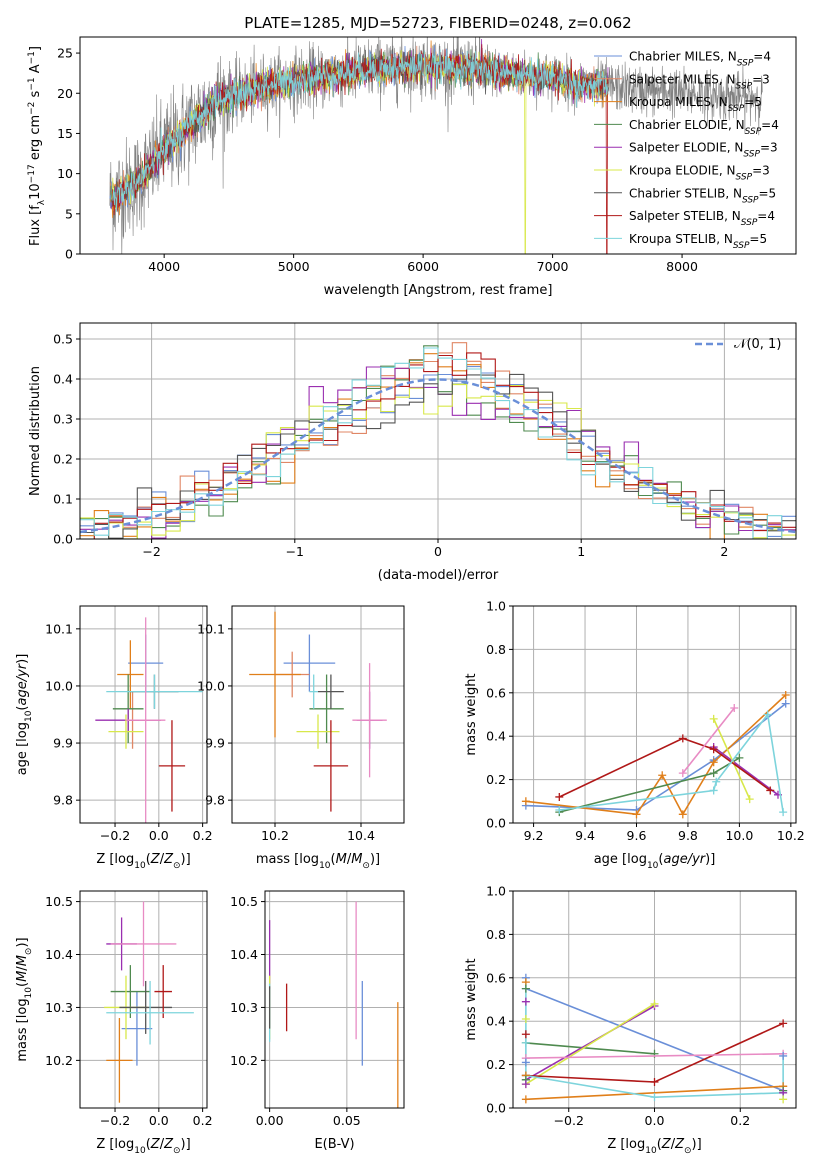  What do you see at coordinates (63, 379) in the screenshot?
I see `residuals-ytick-label: 0.4` at bounding box center [63, 379].